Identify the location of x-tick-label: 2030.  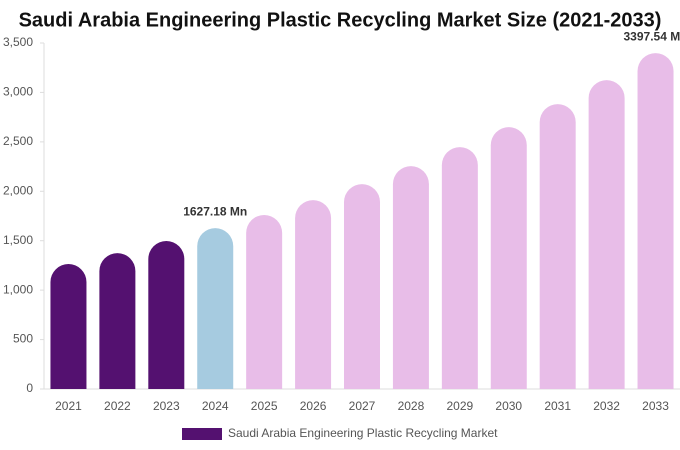
(508, 406).